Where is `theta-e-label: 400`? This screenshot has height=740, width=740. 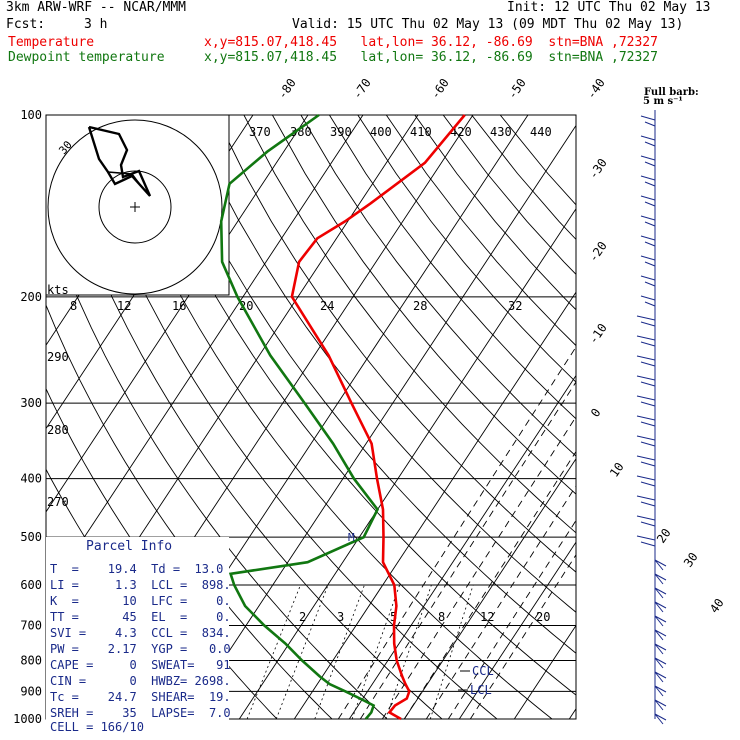 theta-e-label: 400 is located at coordinates (381, 132).